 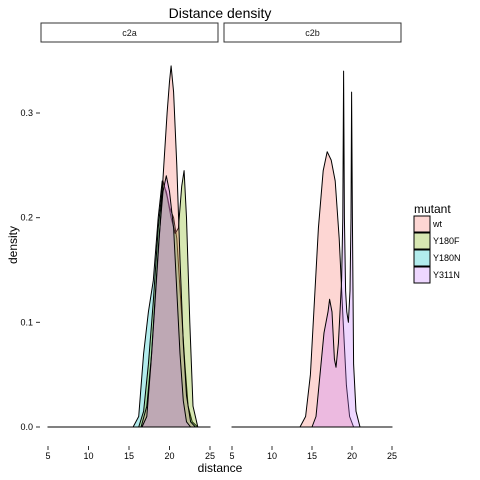 I want to click on strip-label-c2b: c2b, so click(x=312, y=33).